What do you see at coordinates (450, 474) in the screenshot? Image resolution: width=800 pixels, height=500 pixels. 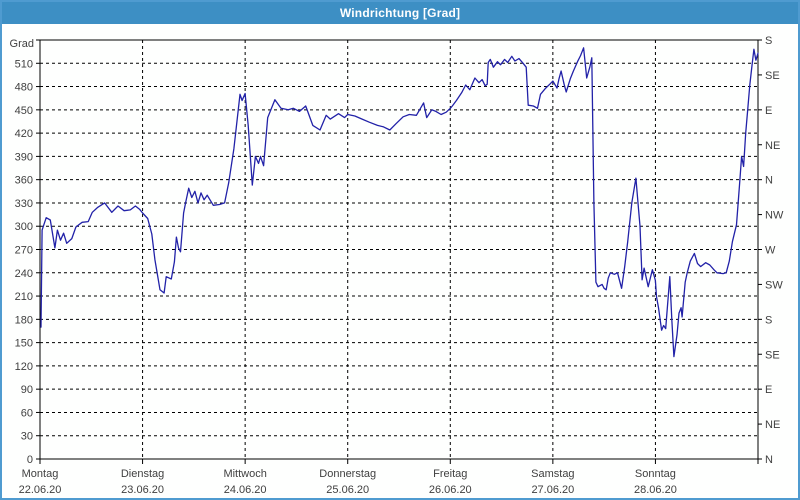 I see `svg-text: Freitag` at bounding box center [450, 474].